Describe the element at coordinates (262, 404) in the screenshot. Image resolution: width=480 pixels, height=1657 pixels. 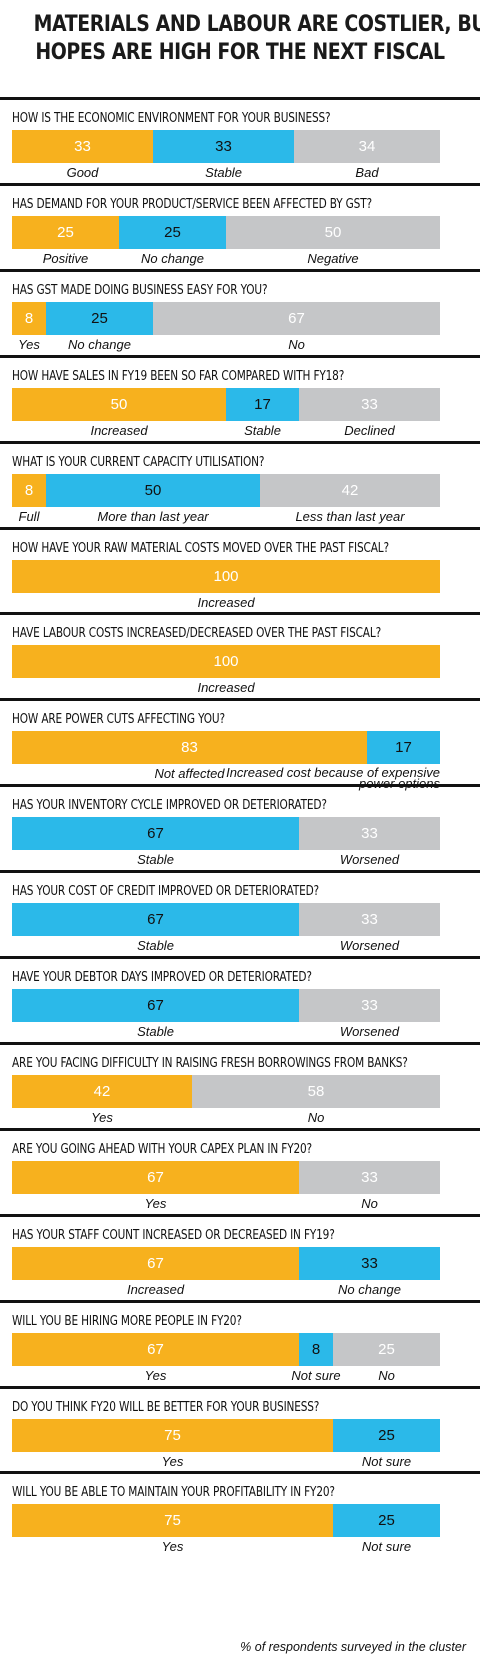
I see `value-label: 17` at that location.